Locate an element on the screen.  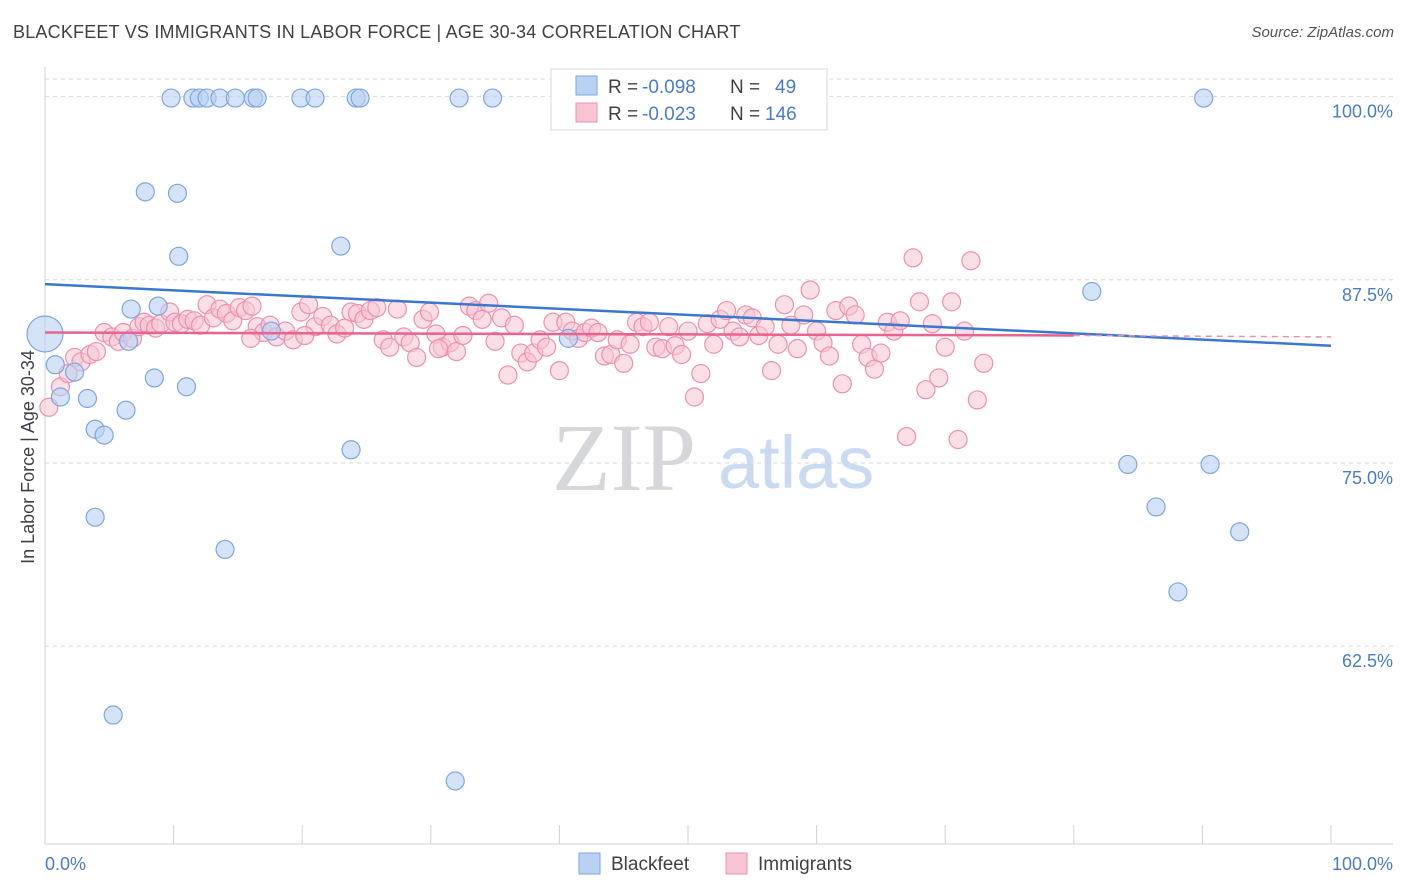
trend-lines is located at coordinates (688, 314).